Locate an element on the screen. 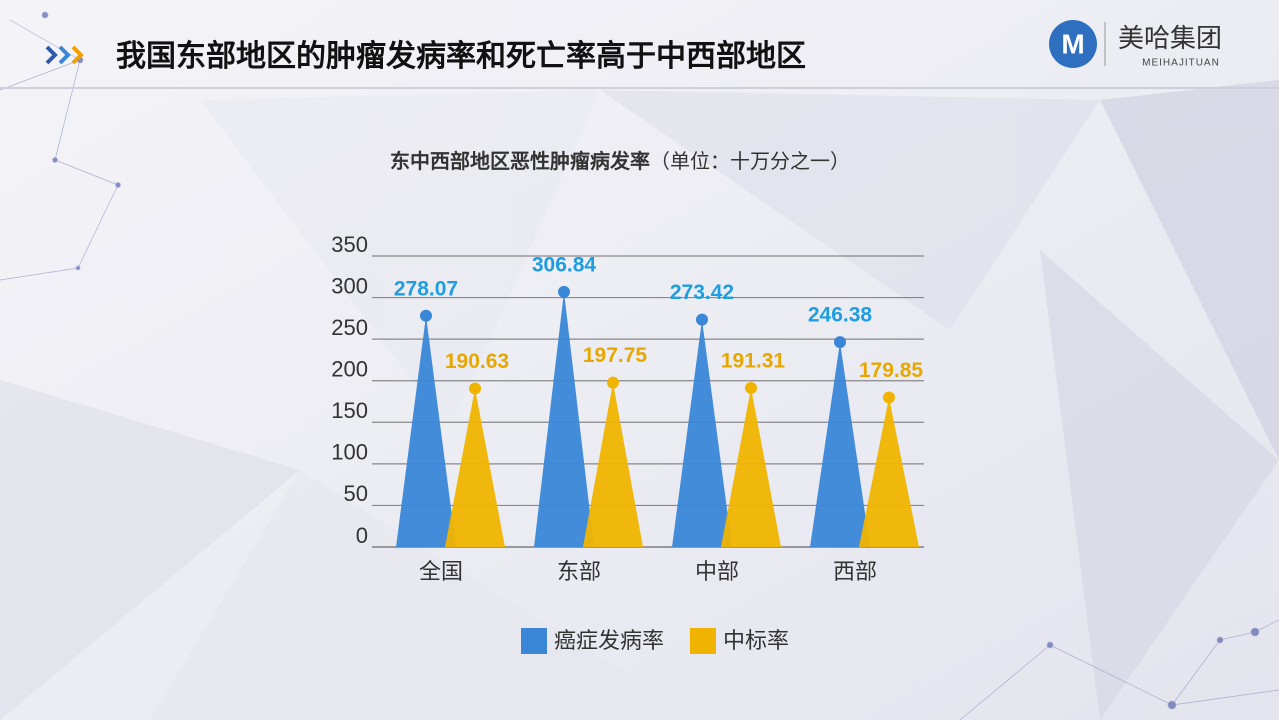 The width and height of the screenshot is (1279, 720). x-tick-label: 全国 is located at coordinates (441, 571).